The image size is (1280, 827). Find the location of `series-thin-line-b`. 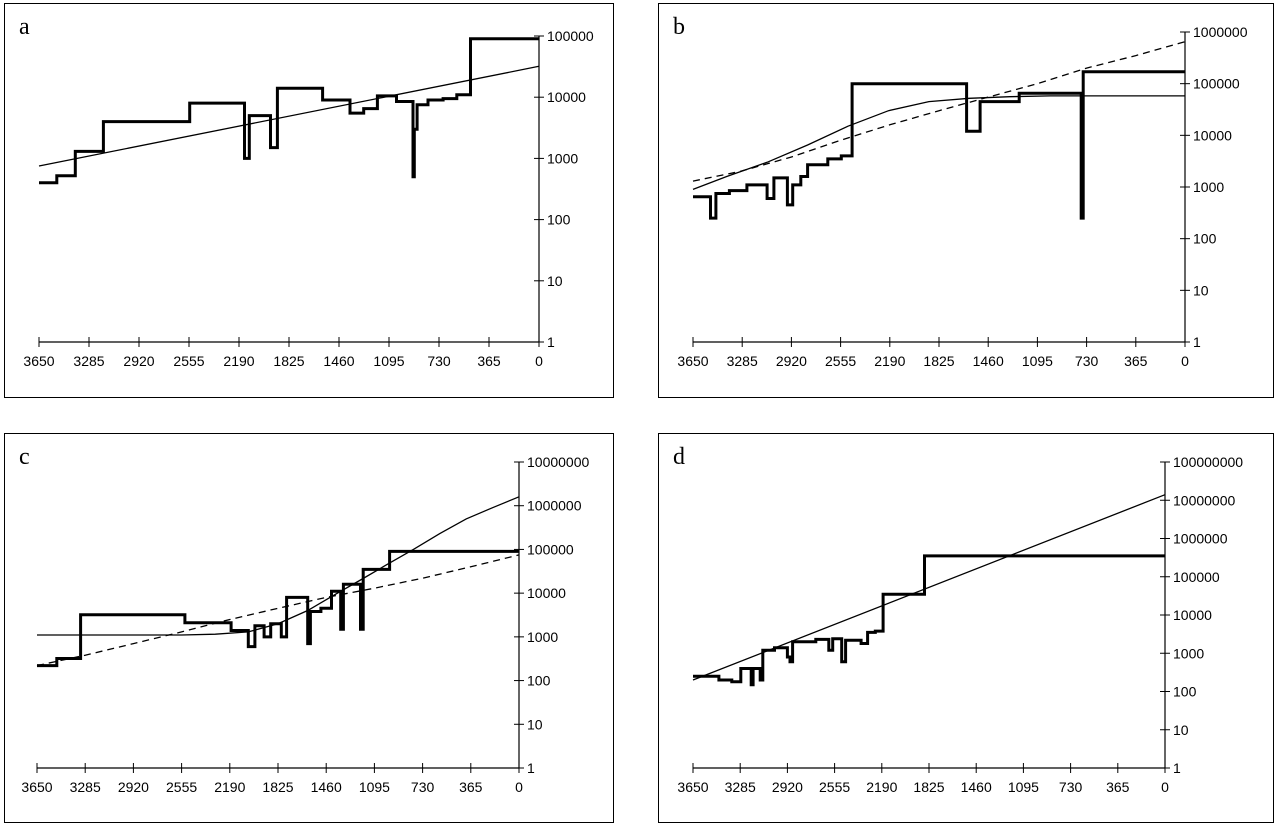

series-thin-line-b is located at coordinates (938, 143).